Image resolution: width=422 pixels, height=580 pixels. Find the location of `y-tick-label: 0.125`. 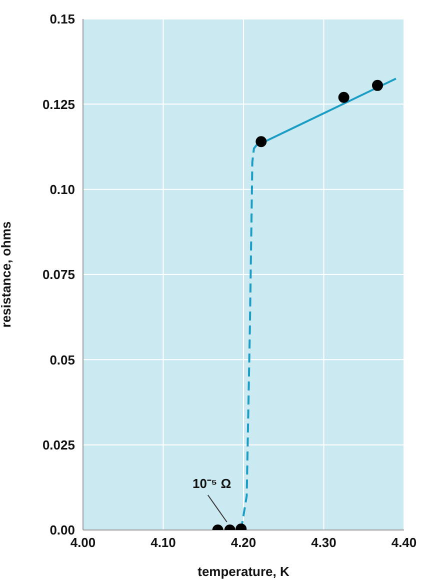

y-tick-label: 0.125 is located at coordinates (58, 104).